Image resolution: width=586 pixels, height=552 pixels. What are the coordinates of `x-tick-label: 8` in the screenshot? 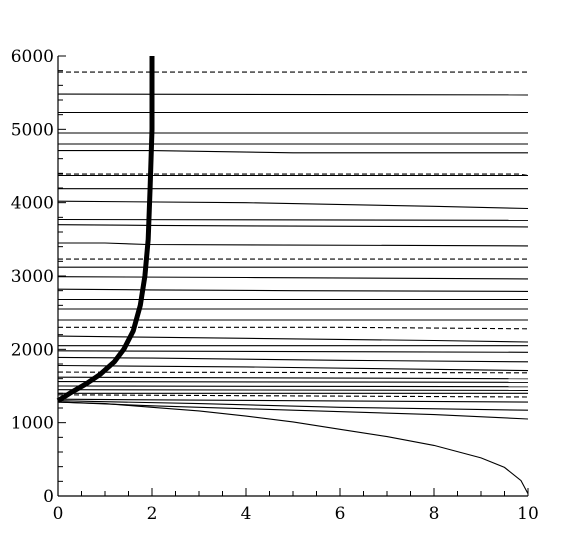 It's located at (434, 514).